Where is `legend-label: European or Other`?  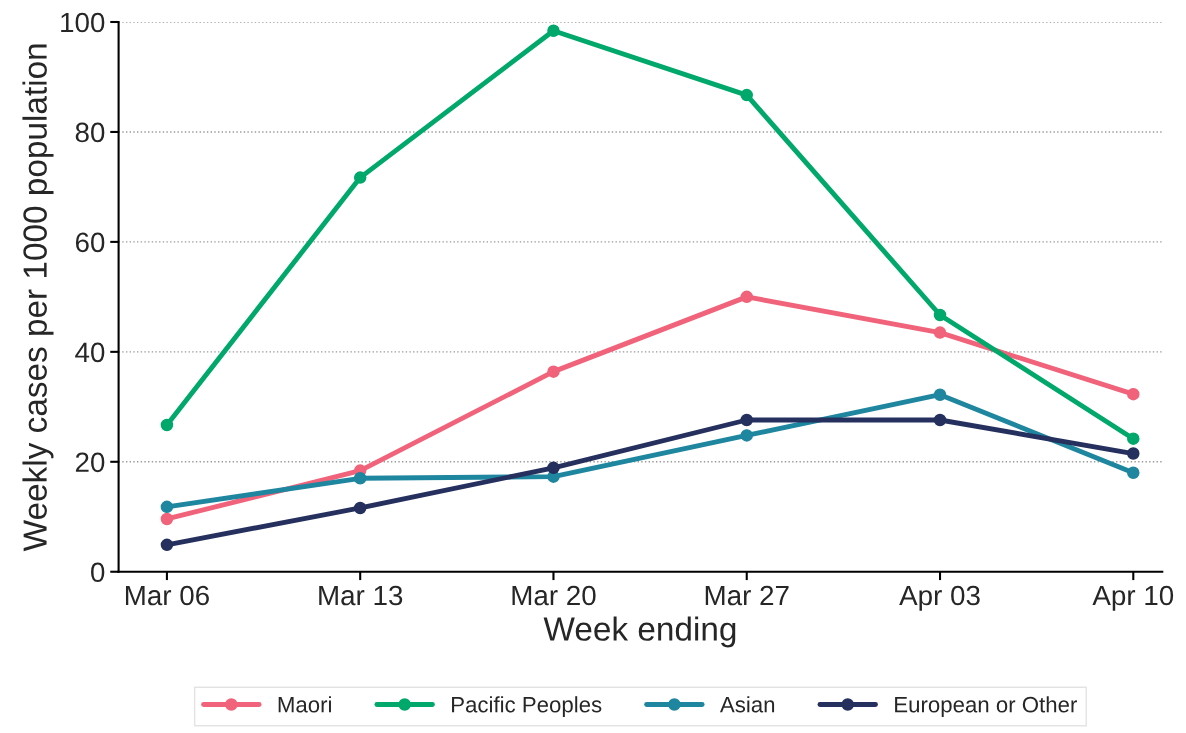 legend-label: European or Other is located at coordinates (986, 706).